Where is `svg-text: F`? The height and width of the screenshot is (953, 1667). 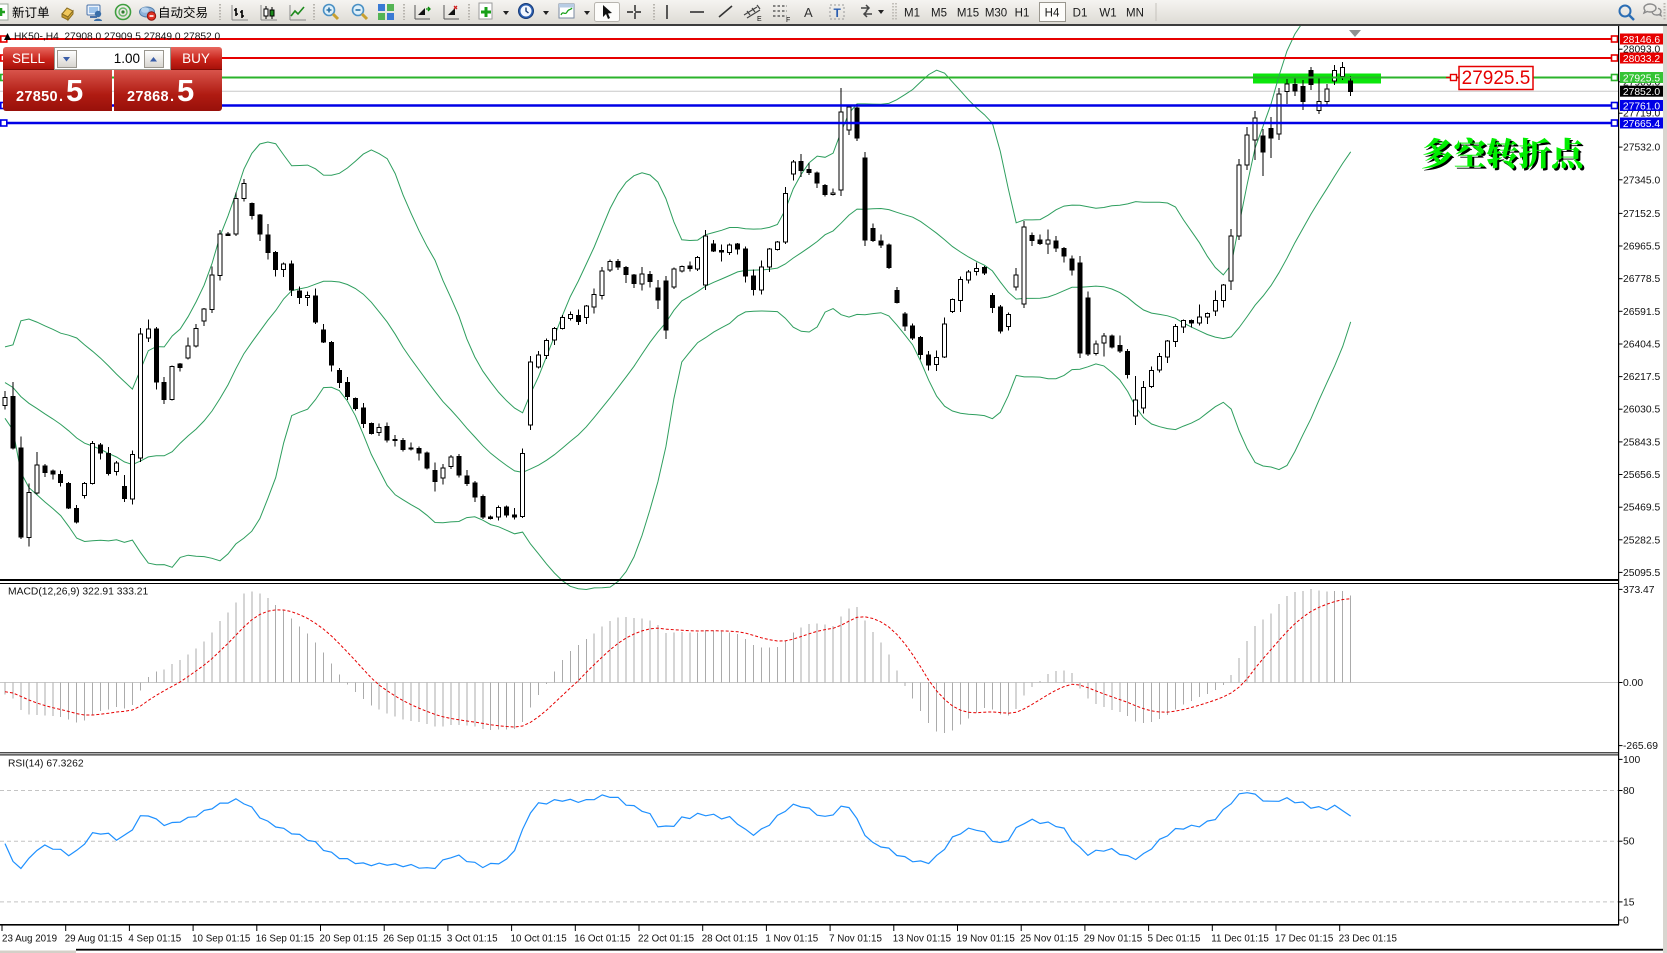 svg-text: F is located at coordinates (788, 20).